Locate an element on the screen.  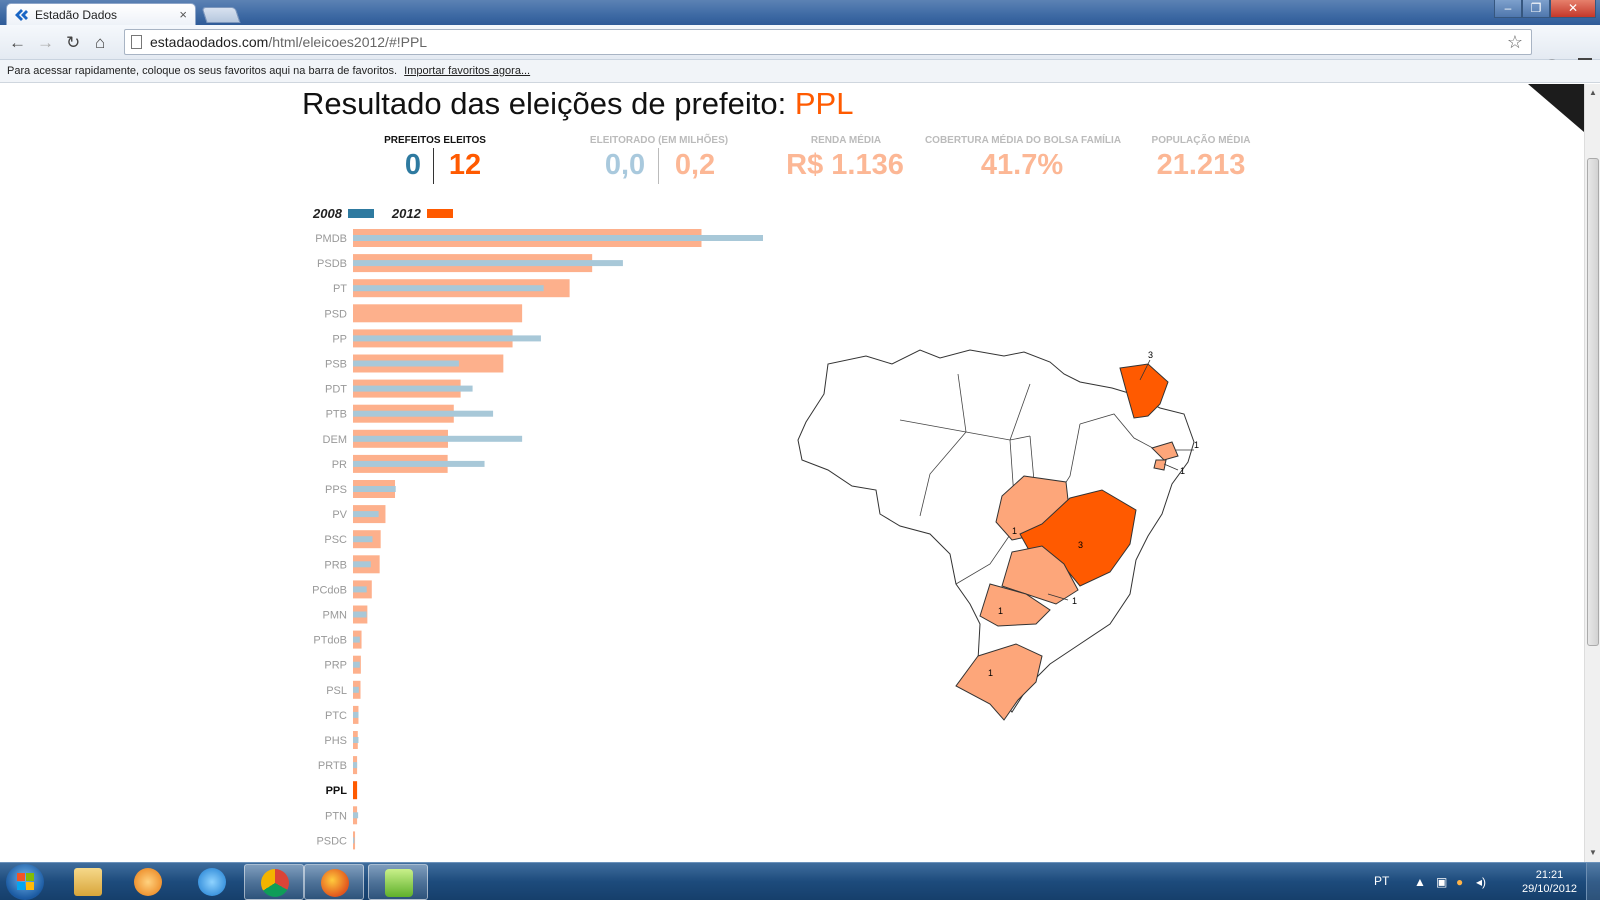
folder-icon is located at coordinates (88, 882).